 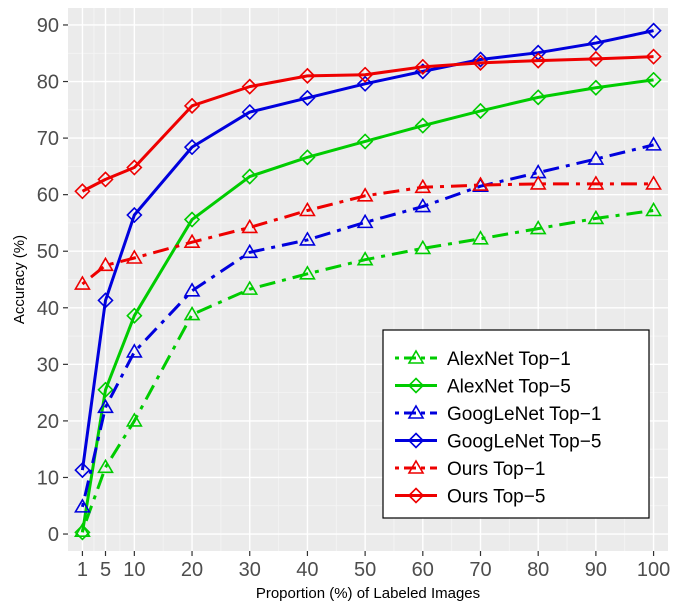 What do you see at coordinates (538, 570) in the screenshot?
I see `x-tick-label: 80` at bounding box center [538, 570].